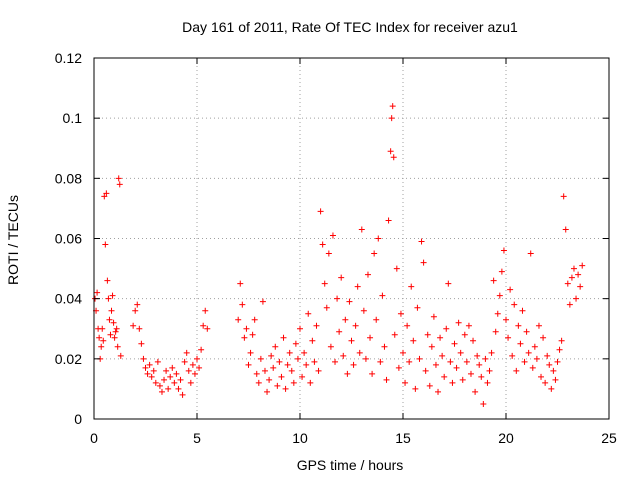 The height and width of the screenshot is (480, 640). I want to click on y-tick-label: 0.1, so click(73, 118).